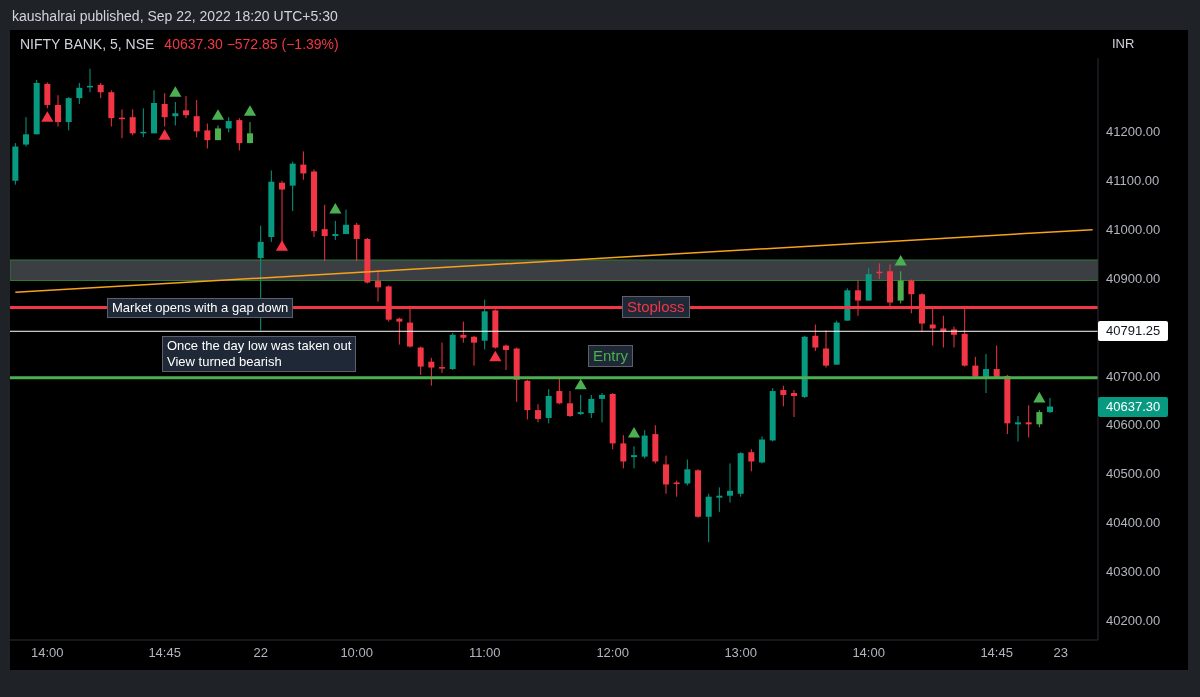 The width and height of the screenshot is (1200, 697). I want to click on ref-line-label: 40791.25, so click(1133, 331).